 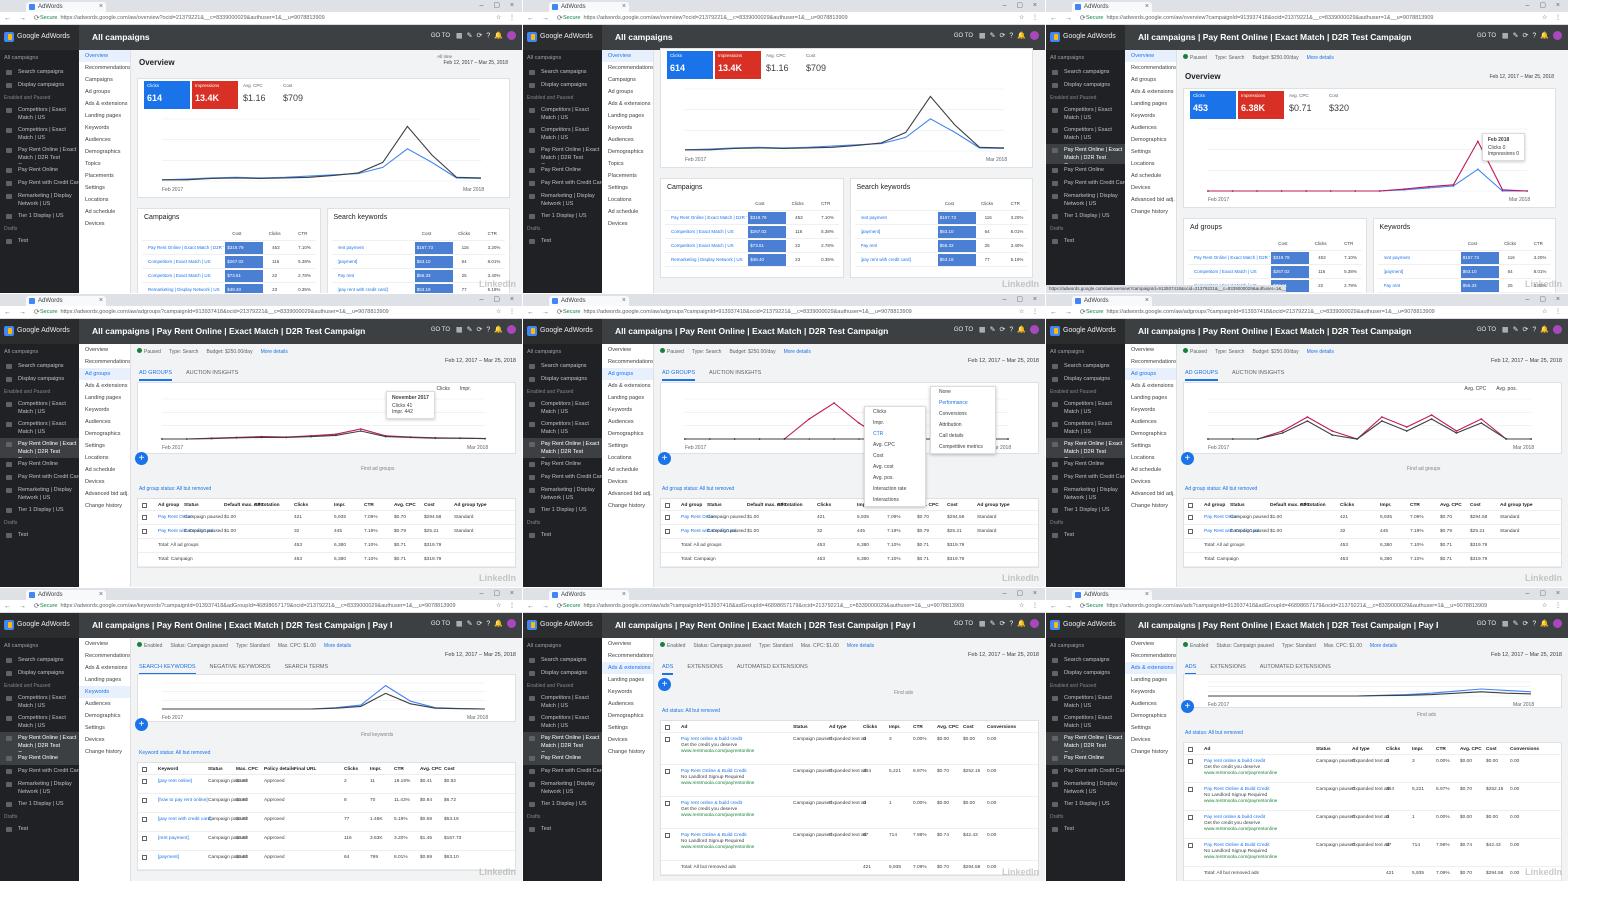 I want to click on page-menu-item: Change history, so click(x=103, y=506).